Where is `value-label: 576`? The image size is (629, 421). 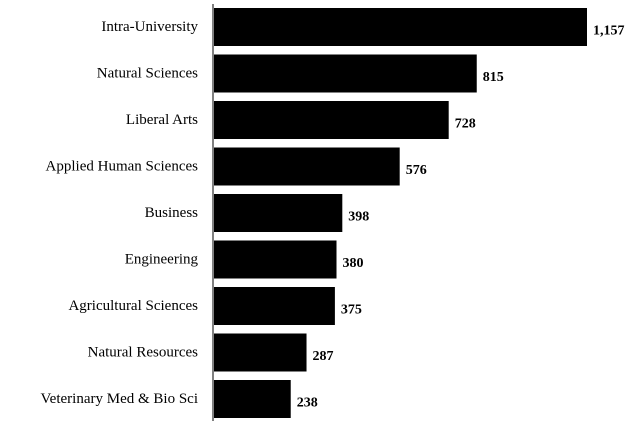
value-label: 576 is located at coordinates (416, 170).